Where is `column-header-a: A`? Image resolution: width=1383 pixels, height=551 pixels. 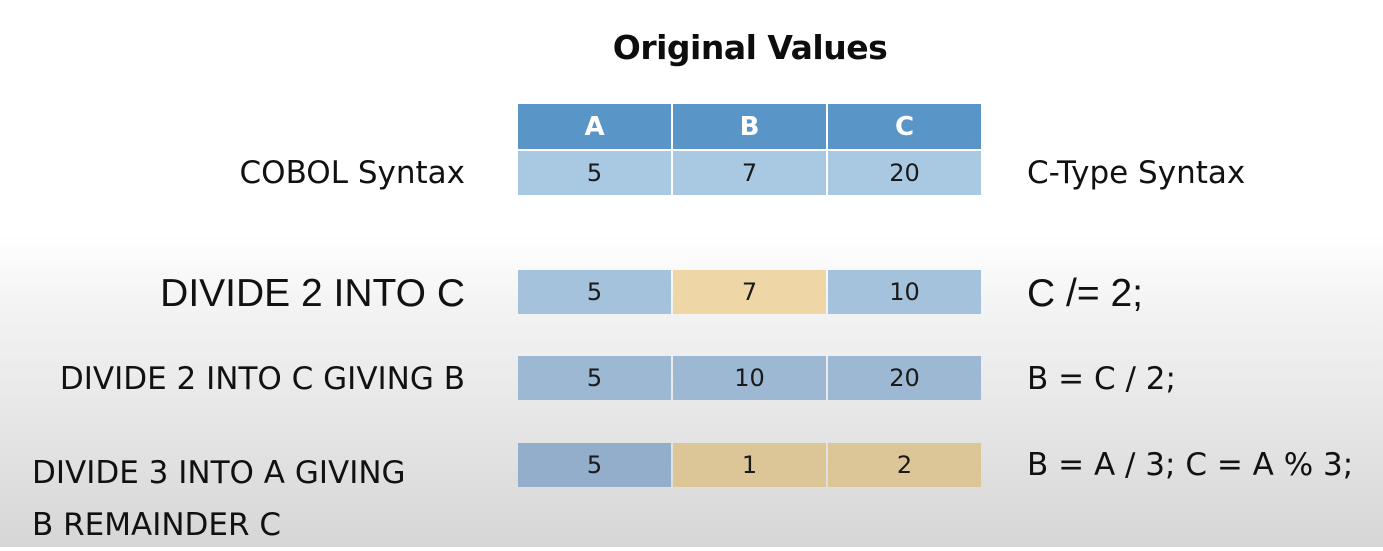
column-header-a: A is located at coordinates (594, 126).